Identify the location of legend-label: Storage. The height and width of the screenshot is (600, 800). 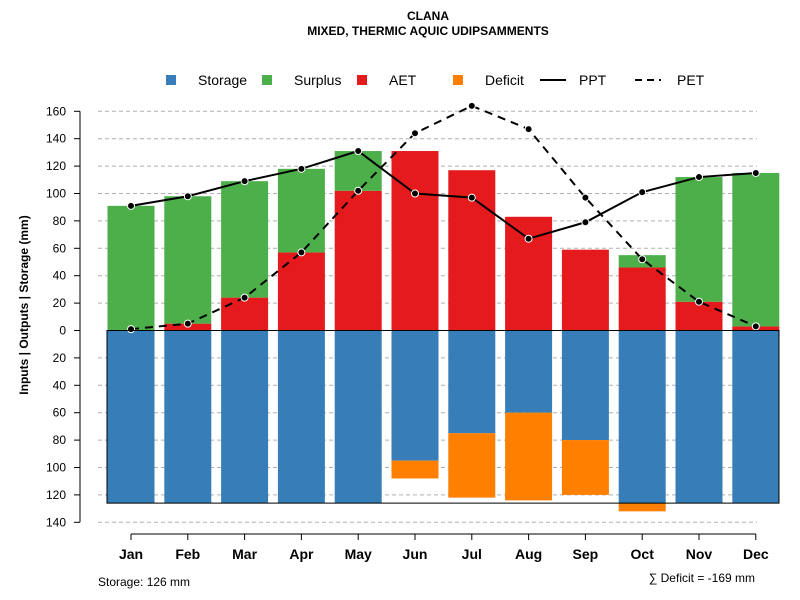
(222, 80).